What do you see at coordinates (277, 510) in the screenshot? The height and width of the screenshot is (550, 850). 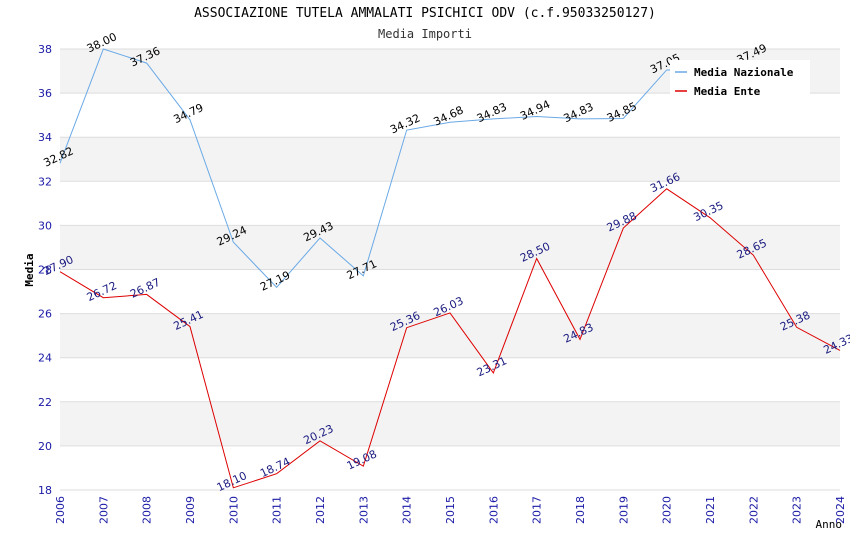 I see `x-tick-label: 2011` at bounding box center [277, 510].